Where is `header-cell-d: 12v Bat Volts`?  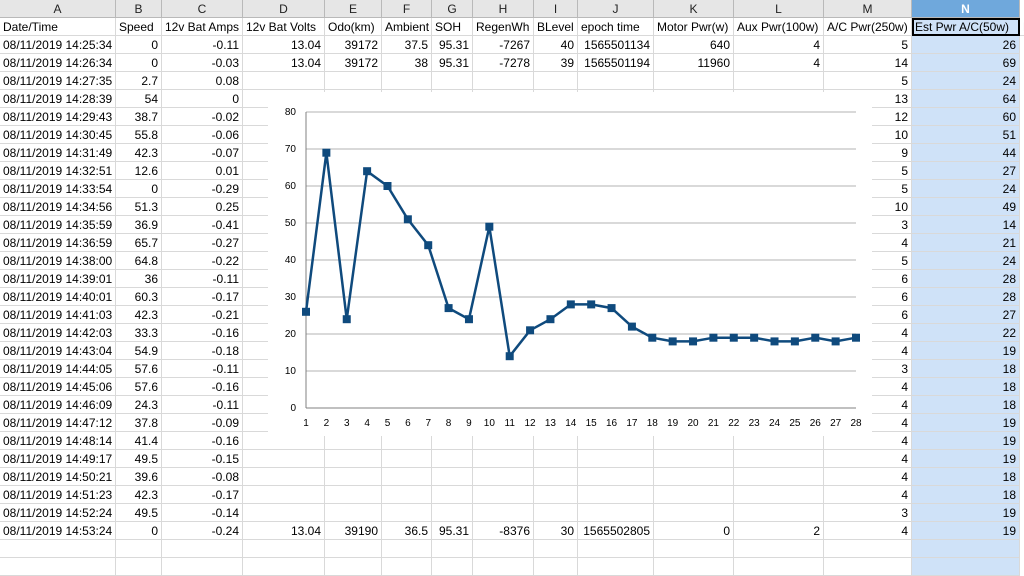
header-cell-d: 12v Bat Volts is located at coordinates (284, 27).